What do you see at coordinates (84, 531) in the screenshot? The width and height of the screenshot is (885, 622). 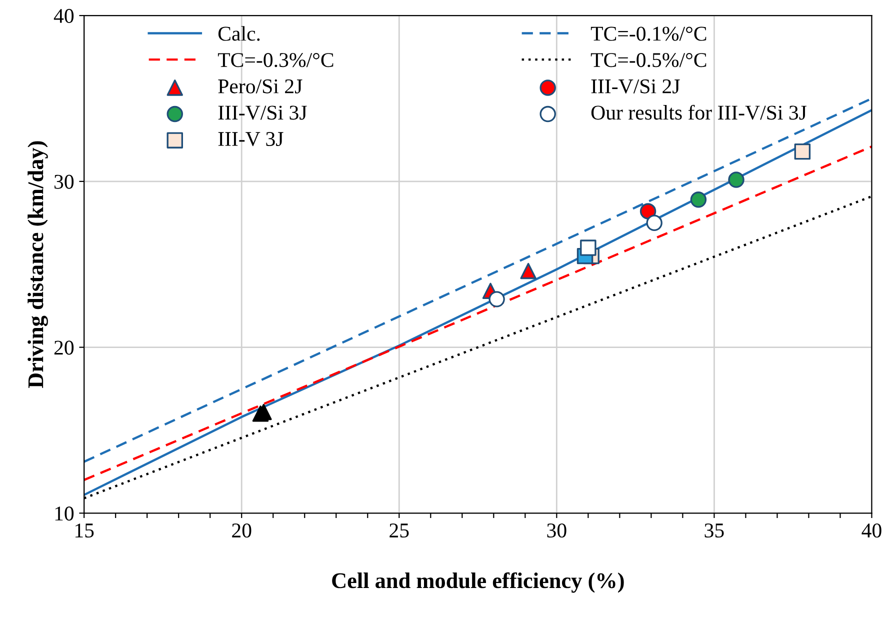 I see `x-tick-label: 15` at bounding box center [84, 531].